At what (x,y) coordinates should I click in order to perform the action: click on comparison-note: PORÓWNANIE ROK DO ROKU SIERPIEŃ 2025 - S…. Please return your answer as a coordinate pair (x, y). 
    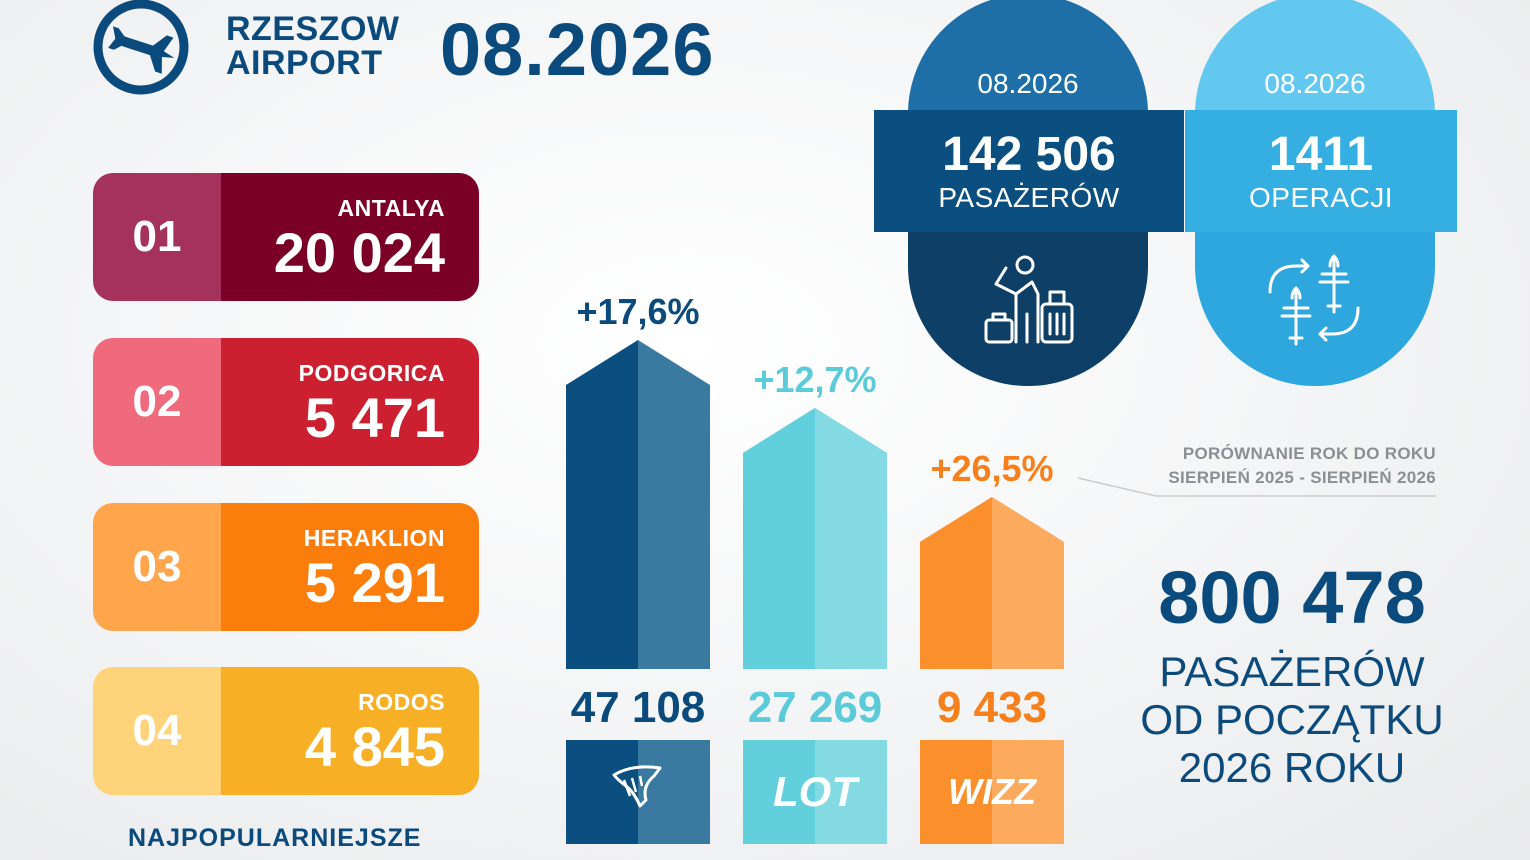
    Looking at the image, I should click on (1302, 466).